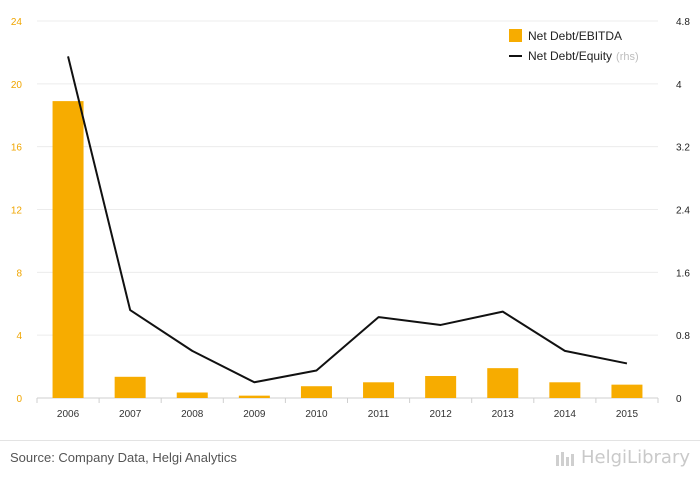 The height and width of the screenshot is (483, 700). Describe the element at coordinates (627, 57) in the screenshot. I see `legend-line-suffix: (rhs)` at that location.